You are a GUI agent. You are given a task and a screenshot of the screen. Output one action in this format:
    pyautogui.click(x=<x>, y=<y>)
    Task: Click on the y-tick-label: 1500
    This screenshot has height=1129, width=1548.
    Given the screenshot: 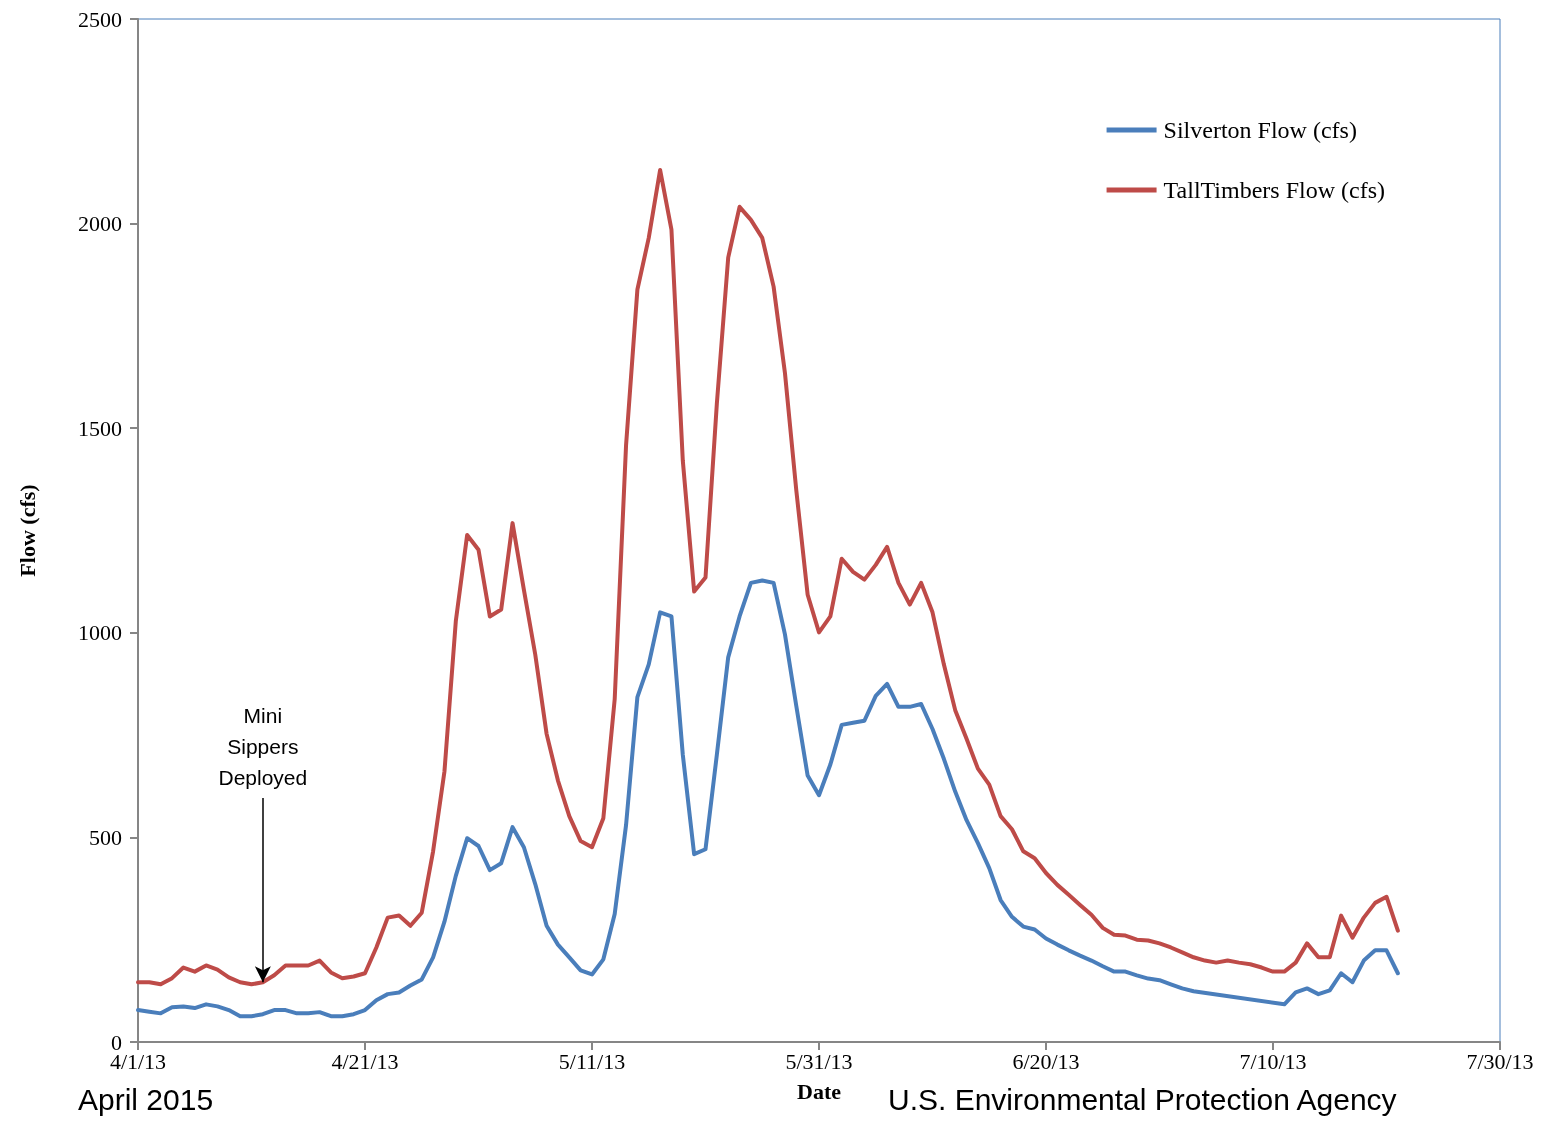 What is the action you would take?
    pyautogui.click(x=100, y=428)
    